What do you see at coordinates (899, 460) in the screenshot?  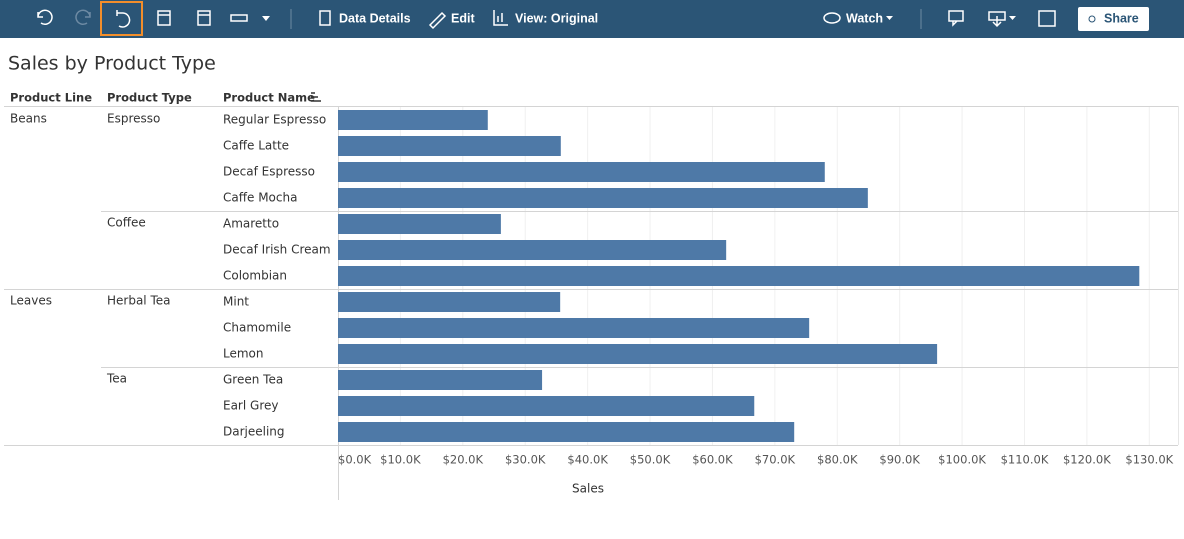 I see `x-tick-label: $90.0K` at bounding box center [899, 460].